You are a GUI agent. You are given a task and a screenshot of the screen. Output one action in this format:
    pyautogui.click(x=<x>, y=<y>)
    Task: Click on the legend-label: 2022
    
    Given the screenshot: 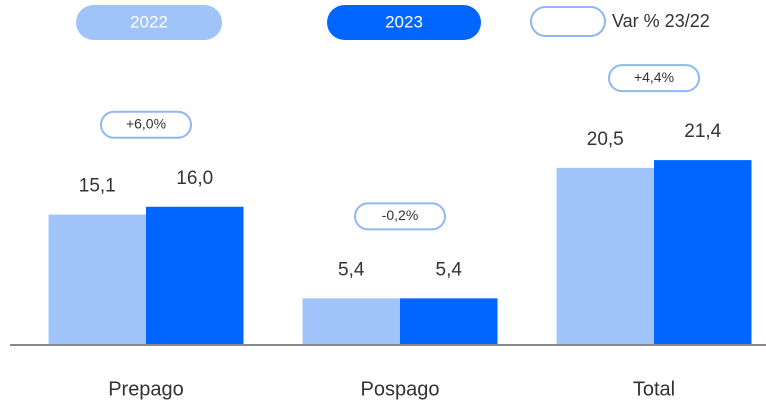 What is the action you would take?
    pyautogui.click(x=149, y=21)
    